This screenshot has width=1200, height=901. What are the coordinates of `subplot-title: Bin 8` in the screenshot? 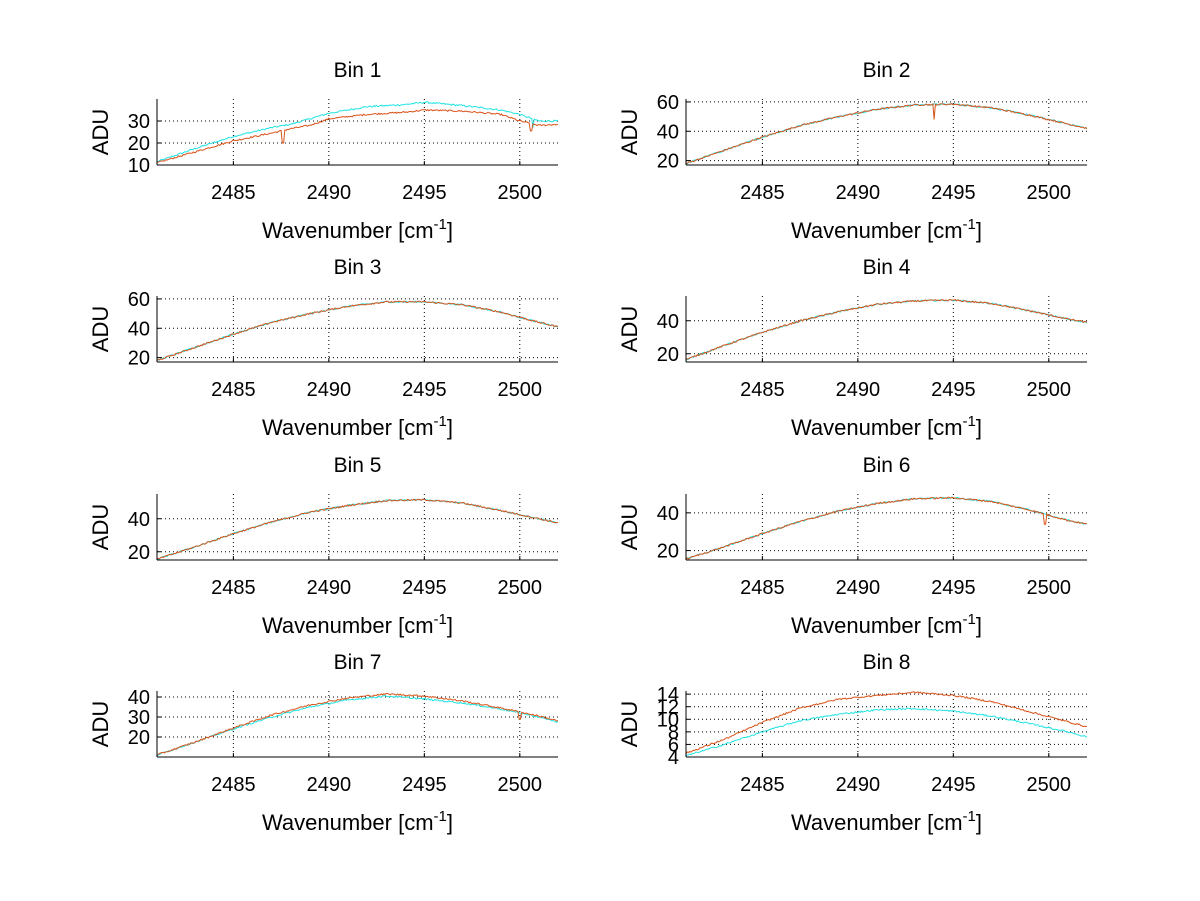 It's located at (887, 662).